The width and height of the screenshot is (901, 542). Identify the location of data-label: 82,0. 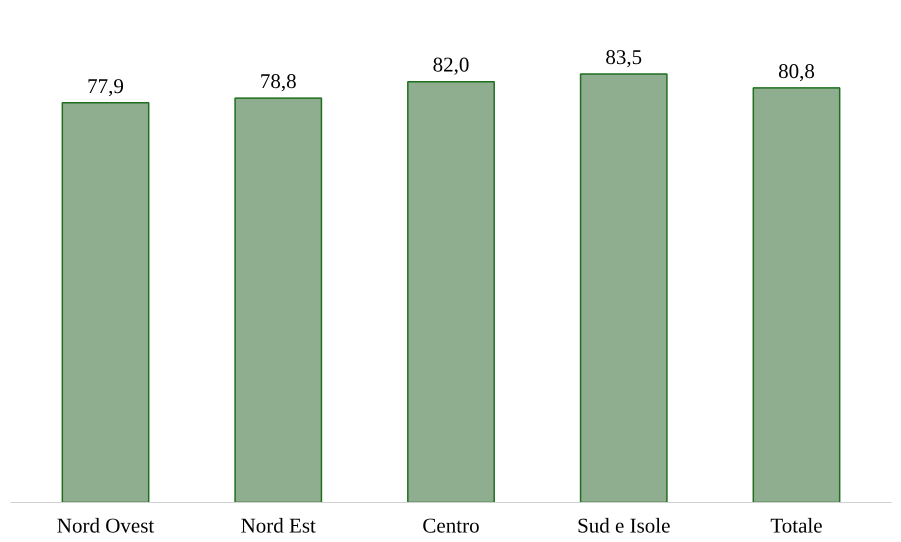
(451, 64).